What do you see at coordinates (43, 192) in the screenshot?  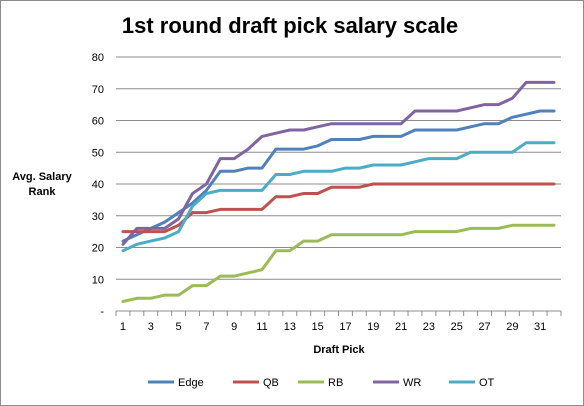 I see `y-axis-title-line: Rank` at bounding box center [43, 192].